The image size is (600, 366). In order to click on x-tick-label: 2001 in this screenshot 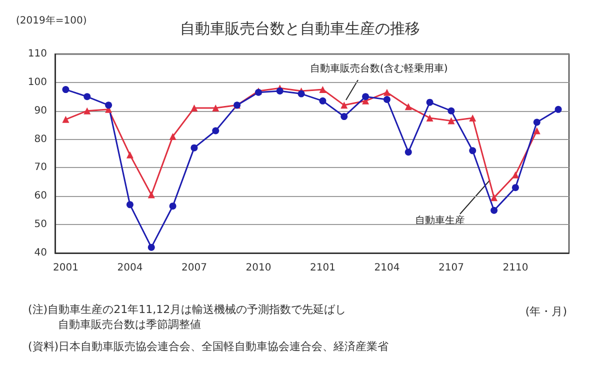, I will do `click(65, 268)`.